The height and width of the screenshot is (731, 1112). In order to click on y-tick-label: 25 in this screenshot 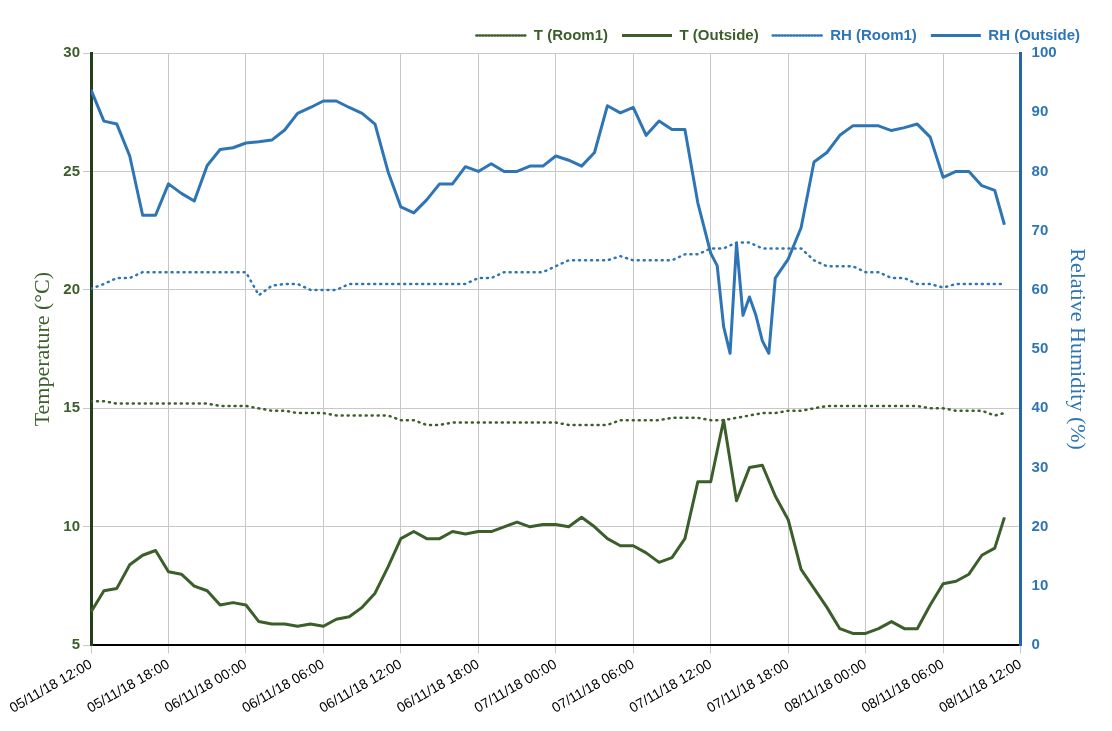, I will do `click(71, 170)`.